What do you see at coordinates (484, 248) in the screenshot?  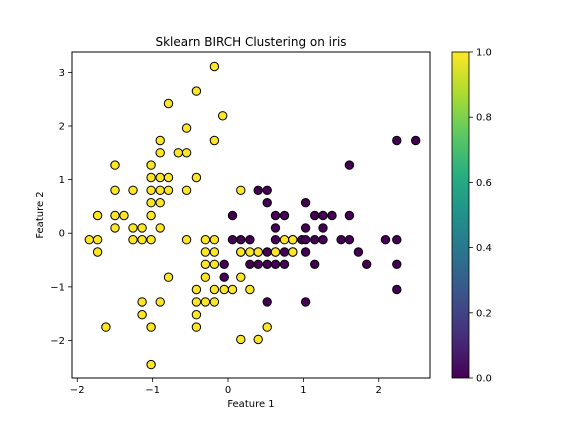 I see `colorbar-tick-label: 0.4` at bounding box center [484, 248].